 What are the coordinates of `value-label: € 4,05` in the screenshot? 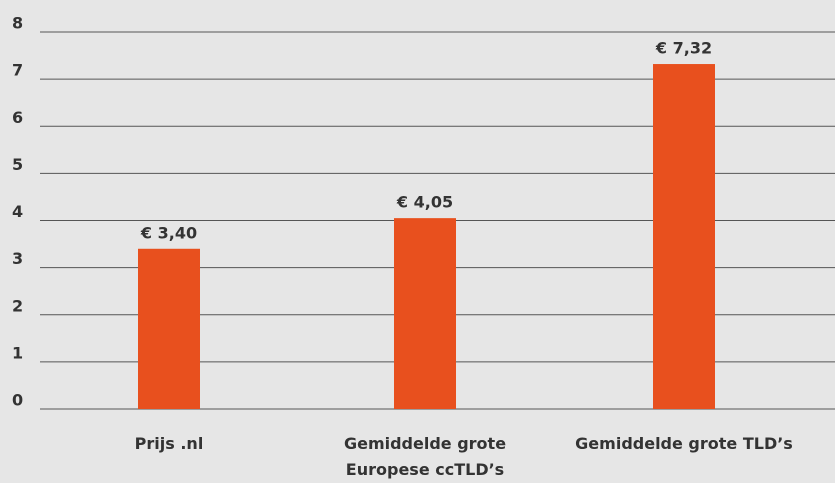 It's located at (424, 202).